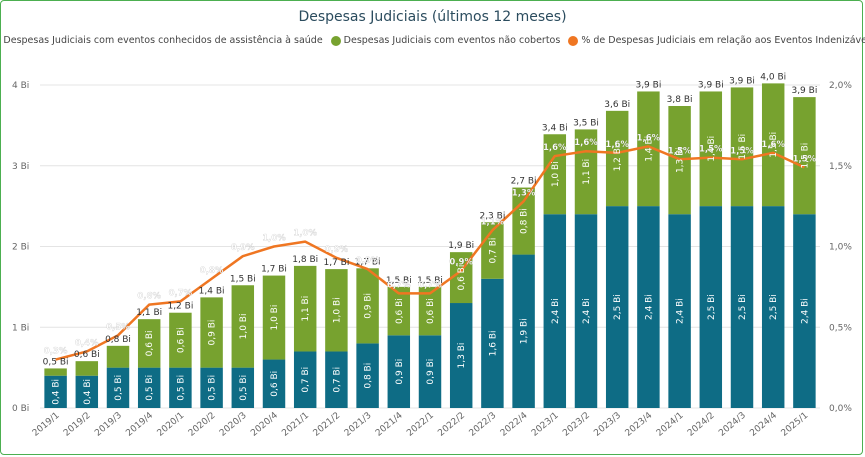 This screenshot has height=457, width=865. Describe the element at coordinates (369, 306) in the screenshot. I see `data-label-nao-cobertos: 0,9 Bi` at that location.